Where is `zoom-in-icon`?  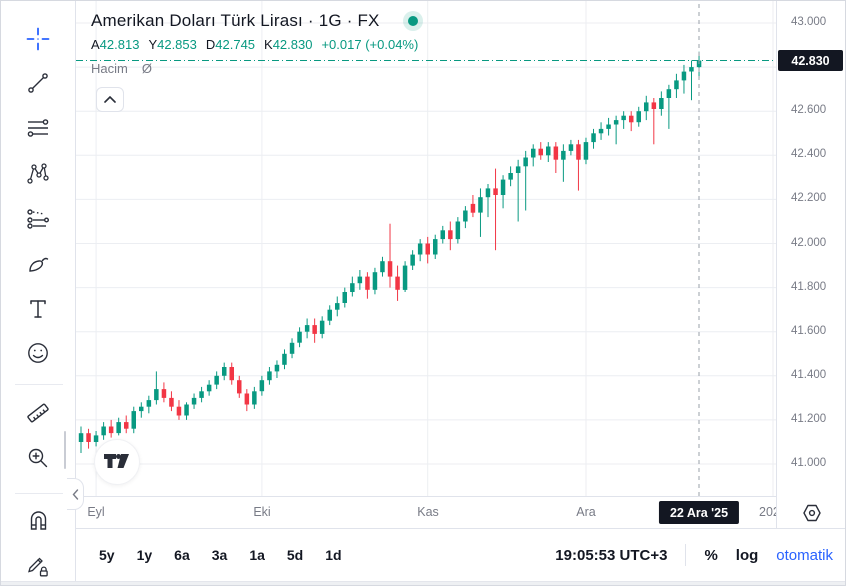
zoom-in-icon is located at coordinates (38, 458).